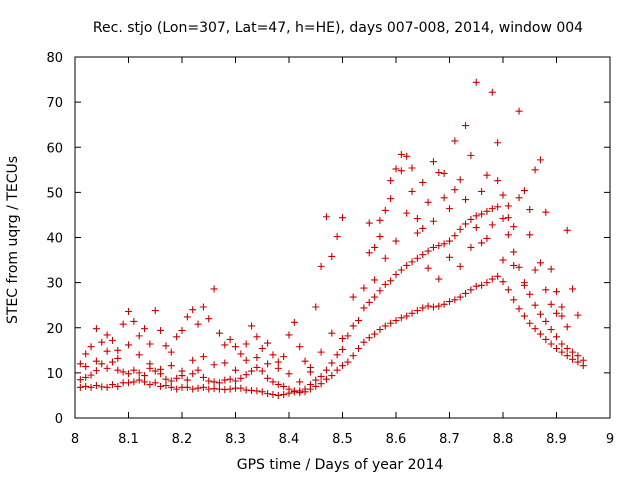 Image resolution: width=640 pixels, height=480 pixels. What do you see at coordinates (503, 439) in the screenshot?
I see `x-tick-label: 8.8` at bounding box center [503, 439].